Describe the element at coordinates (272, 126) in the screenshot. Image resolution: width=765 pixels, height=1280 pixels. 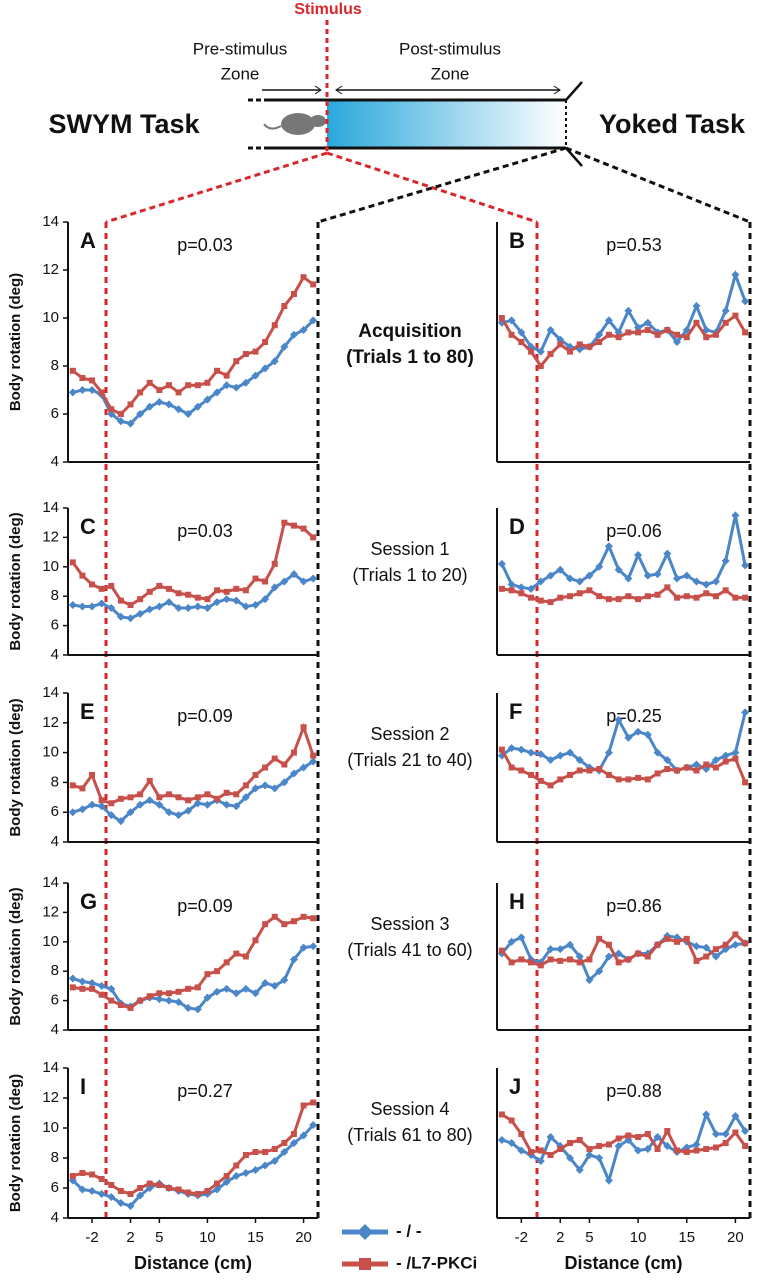
I see `mouse-tail` at that location.